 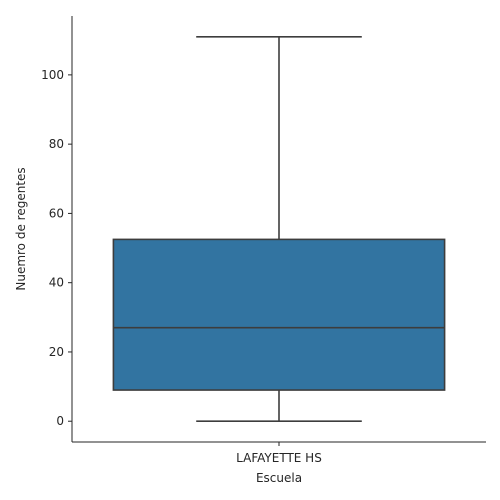 I want to click on y-axis-ticks: 0 20 40 60 80 100, so click(x=56, y=248).